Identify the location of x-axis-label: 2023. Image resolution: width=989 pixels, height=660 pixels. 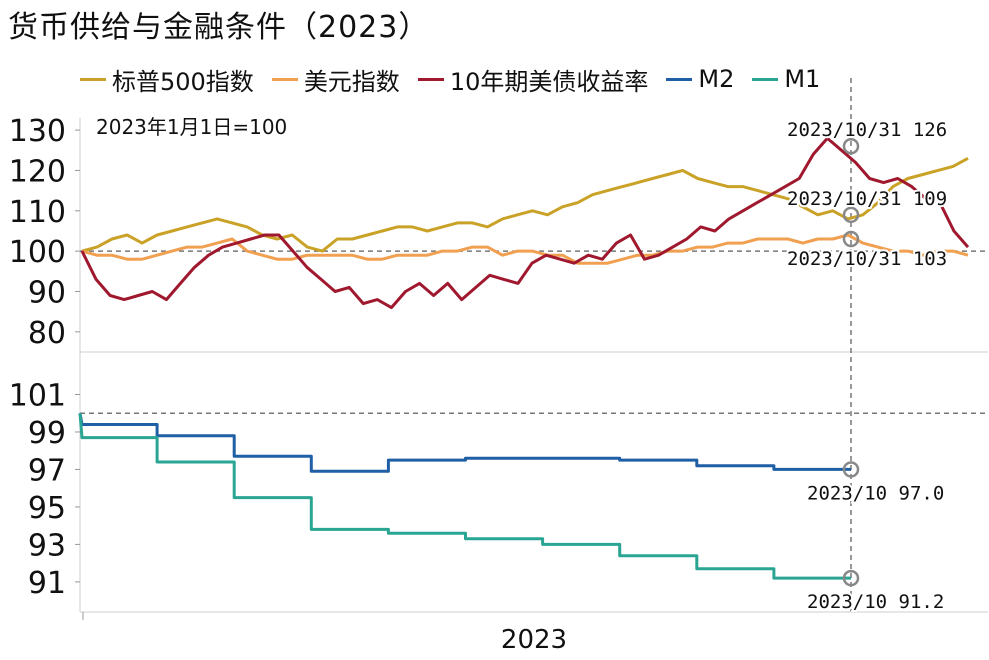
(534, 640).